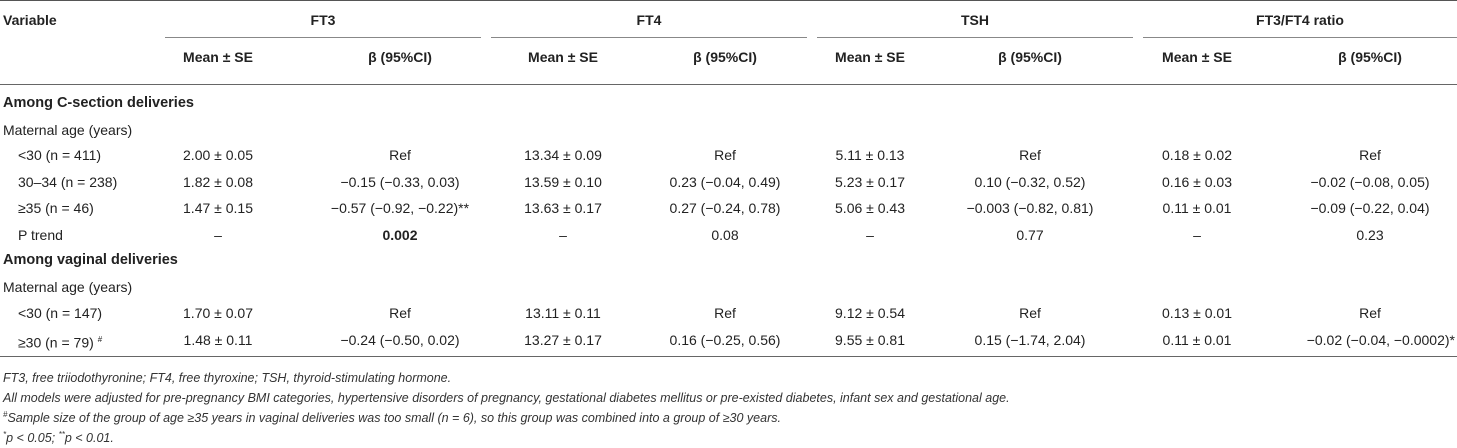 This screenshot has height=448, width=1457. Describe the element at coordinates (400, 208) in the screenshot. I see `cell: −0.57 (−0.92, −0.22)**` at that location.